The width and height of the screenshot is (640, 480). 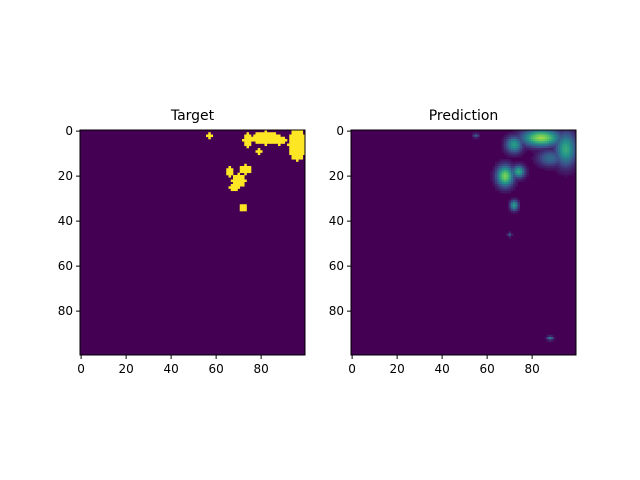 I want to click on prediction-y-tick-label: 40, so click(x=336, y=221).